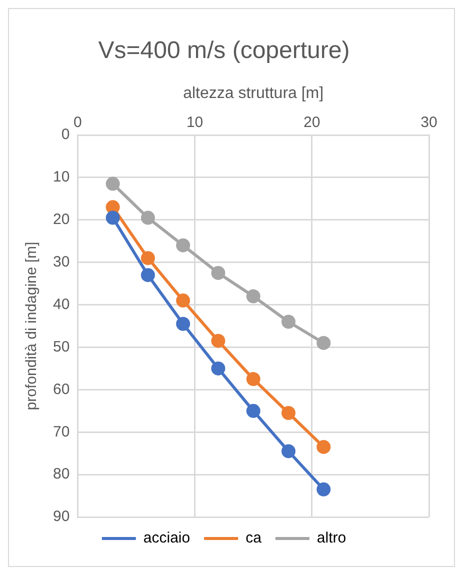 The image size is (465, 577). What do you see at coordinates (195, 123) in the screenshot?
I see `x-tick-label: 10` at bounding box center [195, 123].